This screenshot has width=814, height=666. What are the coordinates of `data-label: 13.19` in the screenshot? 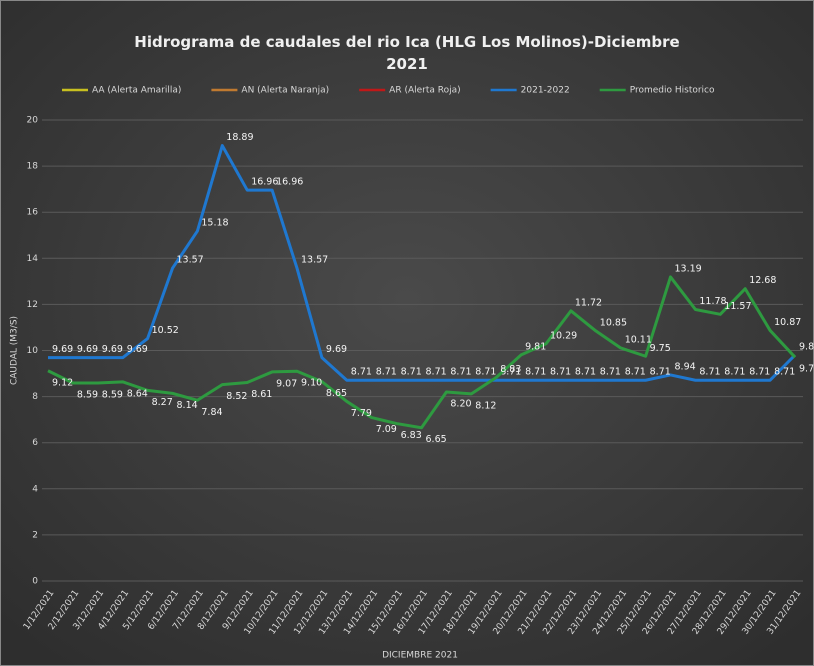 It's located at (688, 268).